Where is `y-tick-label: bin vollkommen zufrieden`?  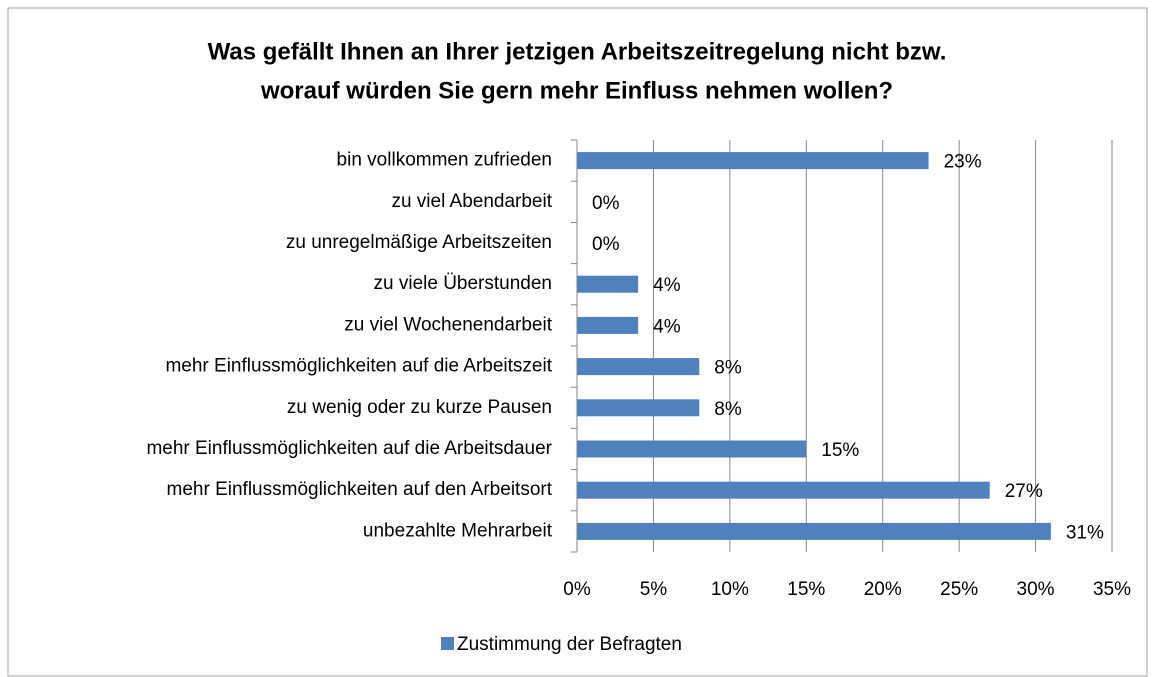
y-tick-label: bin vollkommen zufrieden is located at coordinates (444, 160).